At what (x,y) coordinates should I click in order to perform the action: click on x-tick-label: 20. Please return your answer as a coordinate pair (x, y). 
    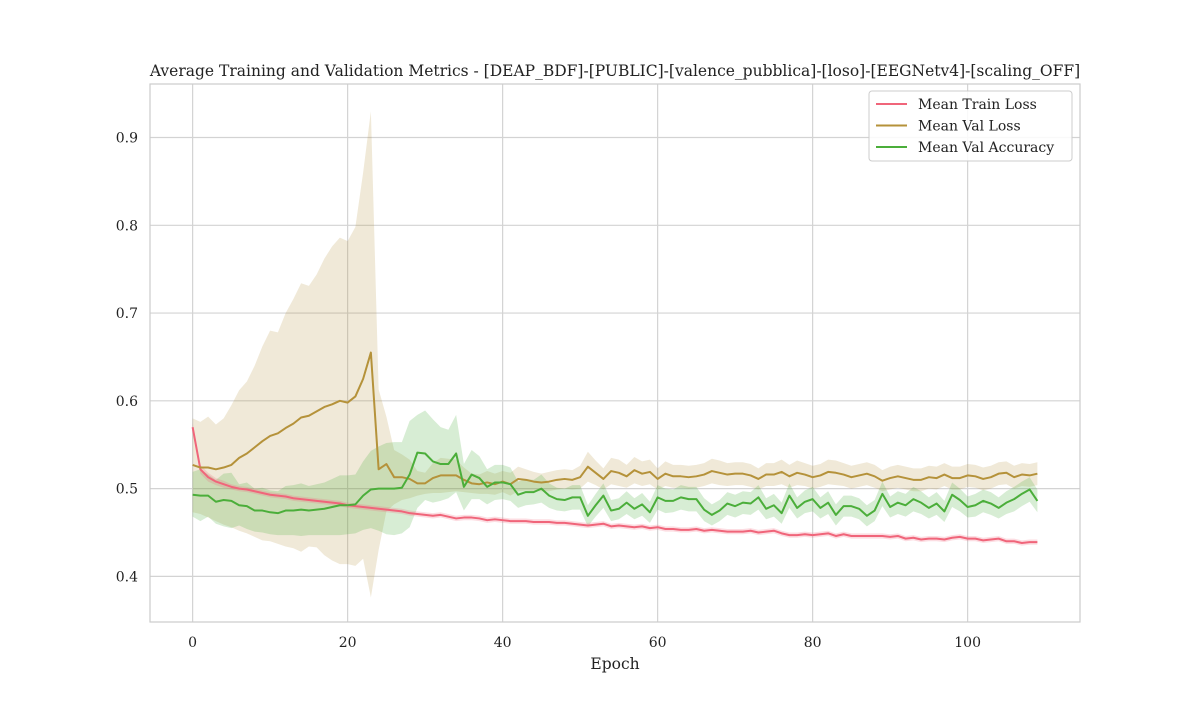
    Looking at the image, I should click on (348, 643).